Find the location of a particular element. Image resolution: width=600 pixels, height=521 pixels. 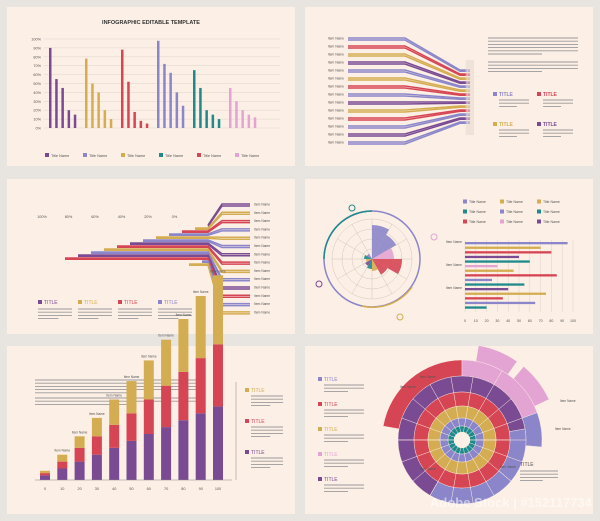

x-tick-label: 80 is located at coordinates (183, 489).